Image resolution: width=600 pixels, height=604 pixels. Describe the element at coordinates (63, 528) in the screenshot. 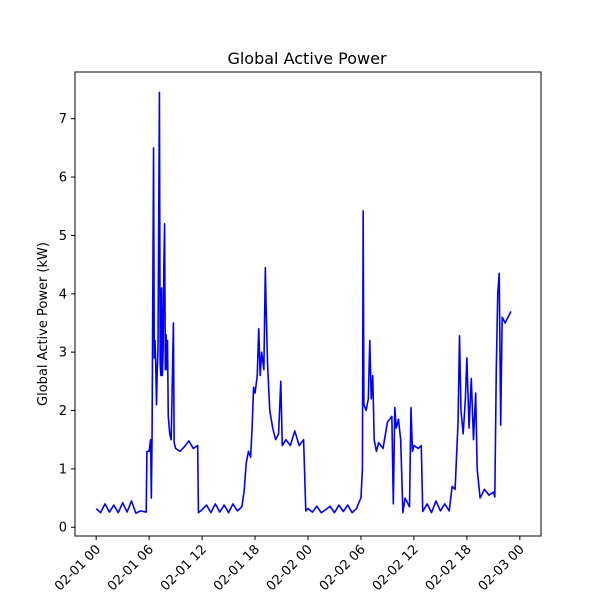

I see `y-tick-label: 0` at that location.